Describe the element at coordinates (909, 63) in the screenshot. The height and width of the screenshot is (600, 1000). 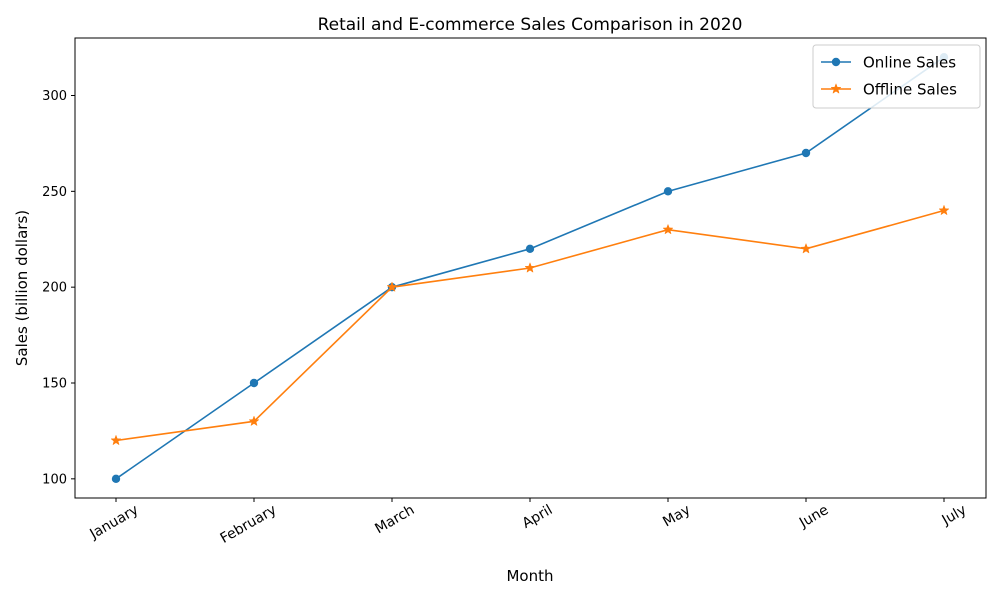
I see `legend-label-online-sales: Online Sales` at that location.